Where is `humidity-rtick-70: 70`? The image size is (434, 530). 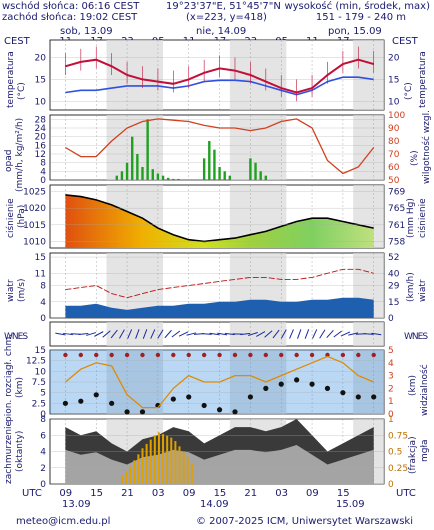
humidity-rtick-70: 70 is located at coordinates (394, 155).